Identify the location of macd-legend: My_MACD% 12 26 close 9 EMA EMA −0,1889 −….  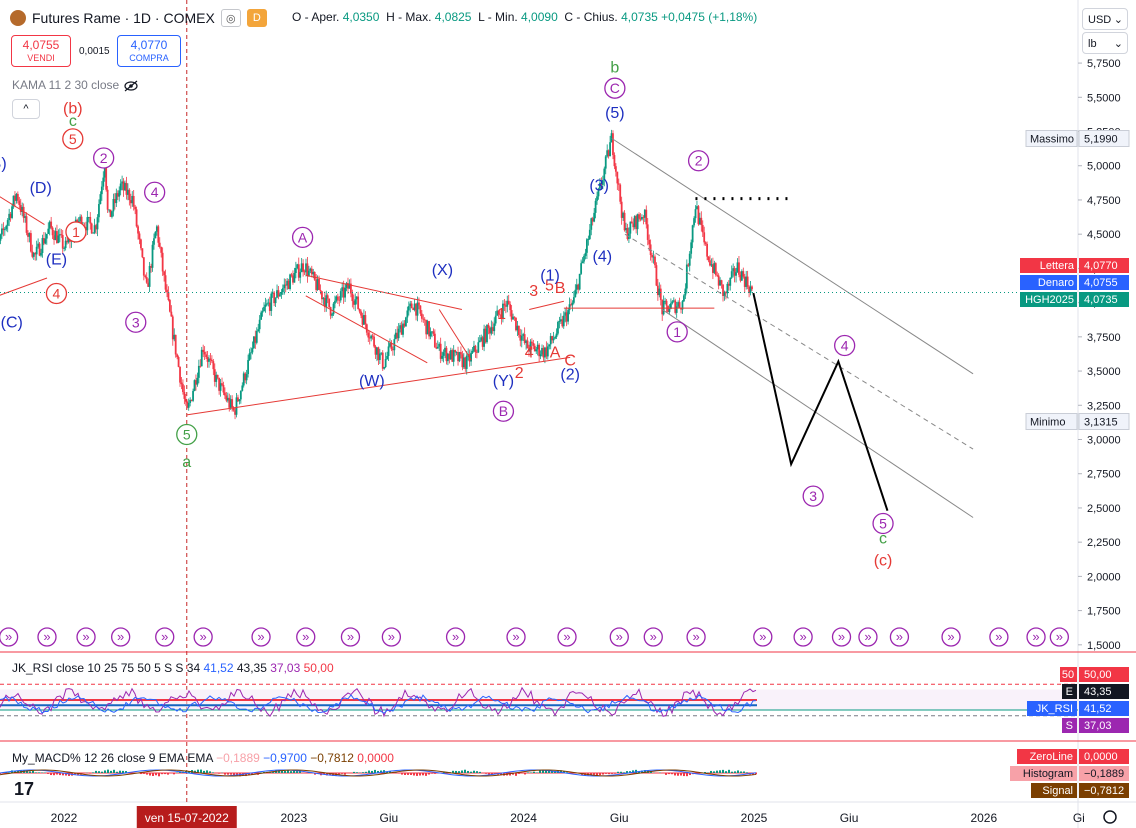
(203, 758).